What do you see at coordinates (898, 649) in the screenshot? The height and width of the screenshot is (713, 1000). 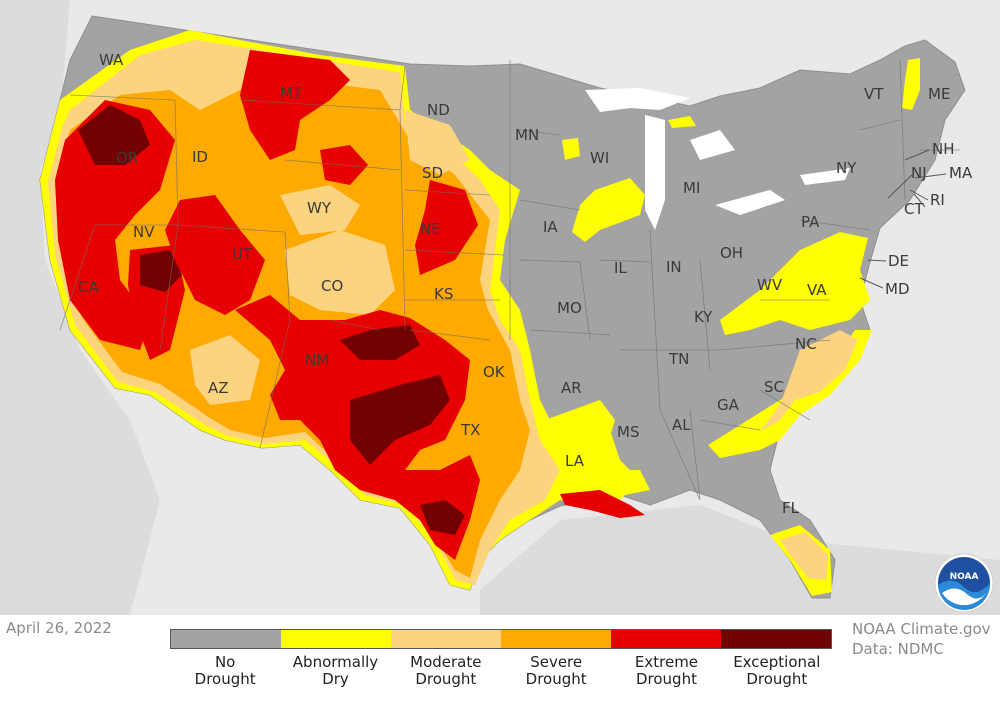 I see `credit-data: Data: NDMC` at bounding box center [898, 649].